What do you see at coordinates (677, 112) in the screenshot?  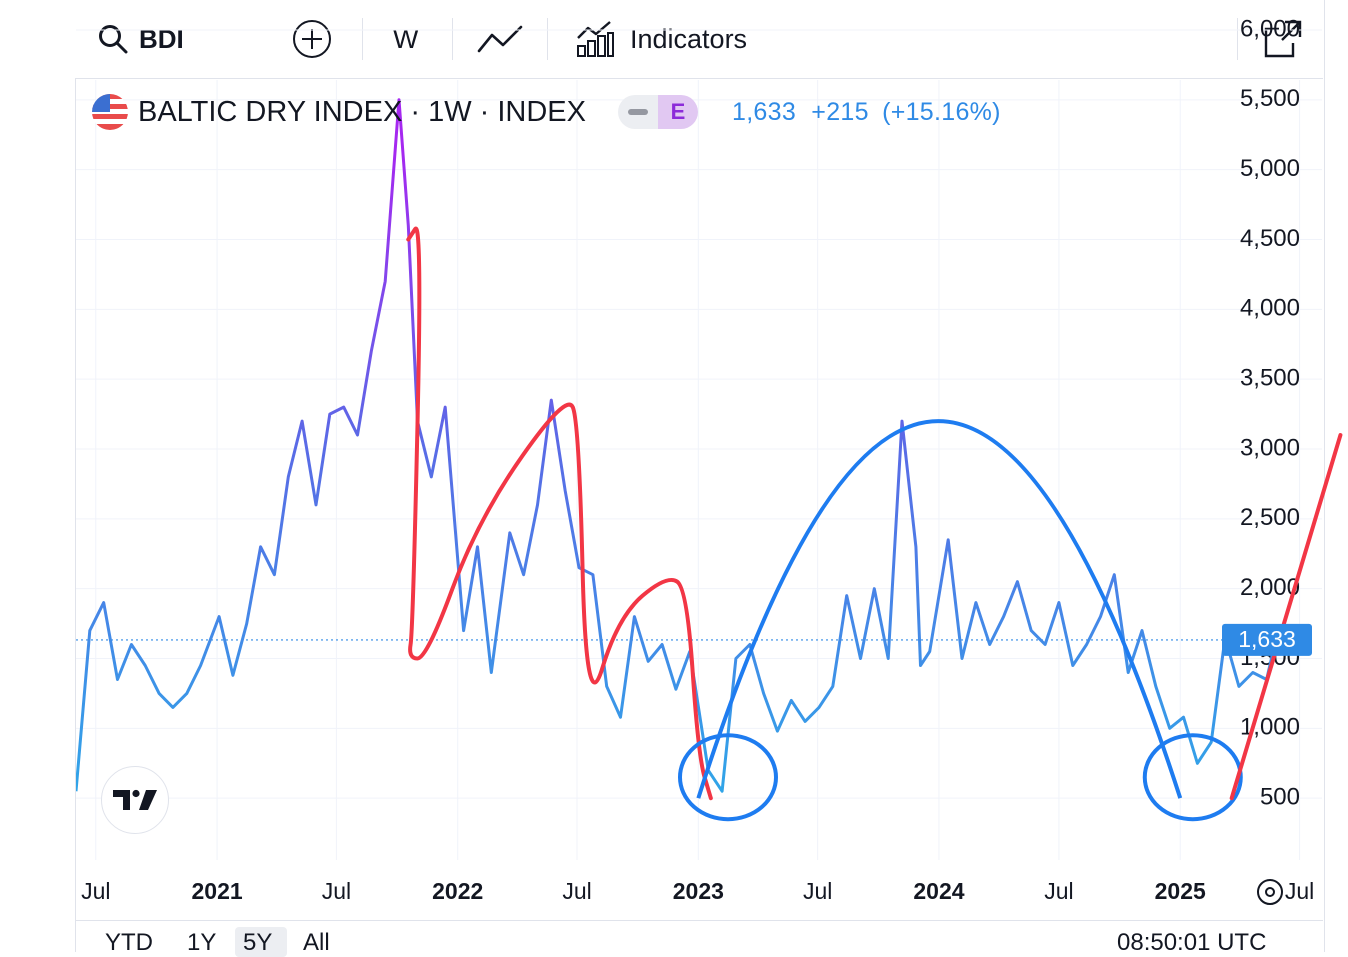 I see `earnings-badge-letter: E` at bounding box center [677, 112].